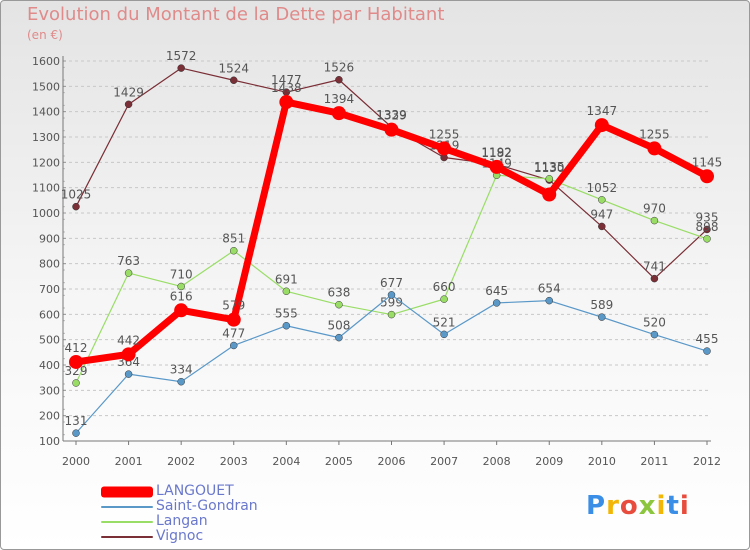  What do you see at coordinates (654, 267) in the screenshot?
I see `data-label: 741` at bounding box center [654, 267].